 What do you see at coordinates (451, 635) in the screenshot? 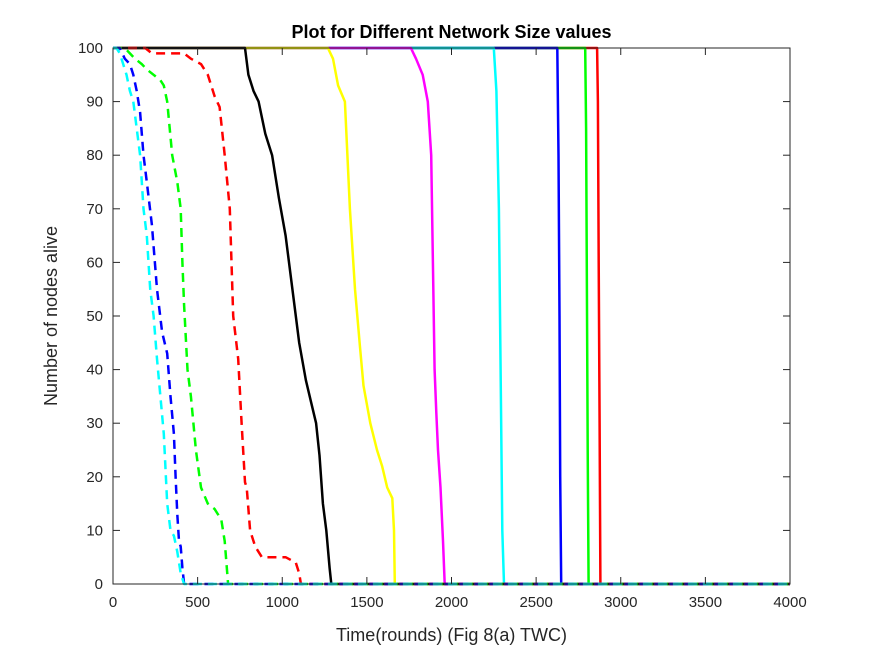
I see `x-axis-label: Time(rounds) (Fig 8(a) TWC)` at bounding box center [451, 635].